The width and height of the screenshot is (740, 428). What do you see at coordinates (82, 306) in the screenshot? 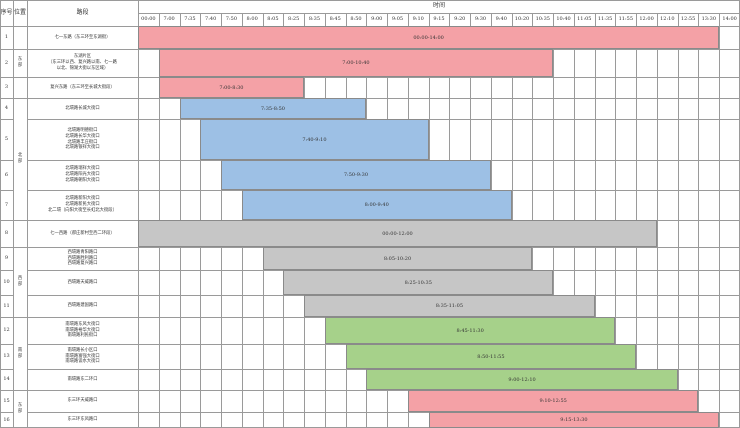
I see `road-segment: 西環路建国路口` at bounding box center [82, 306].